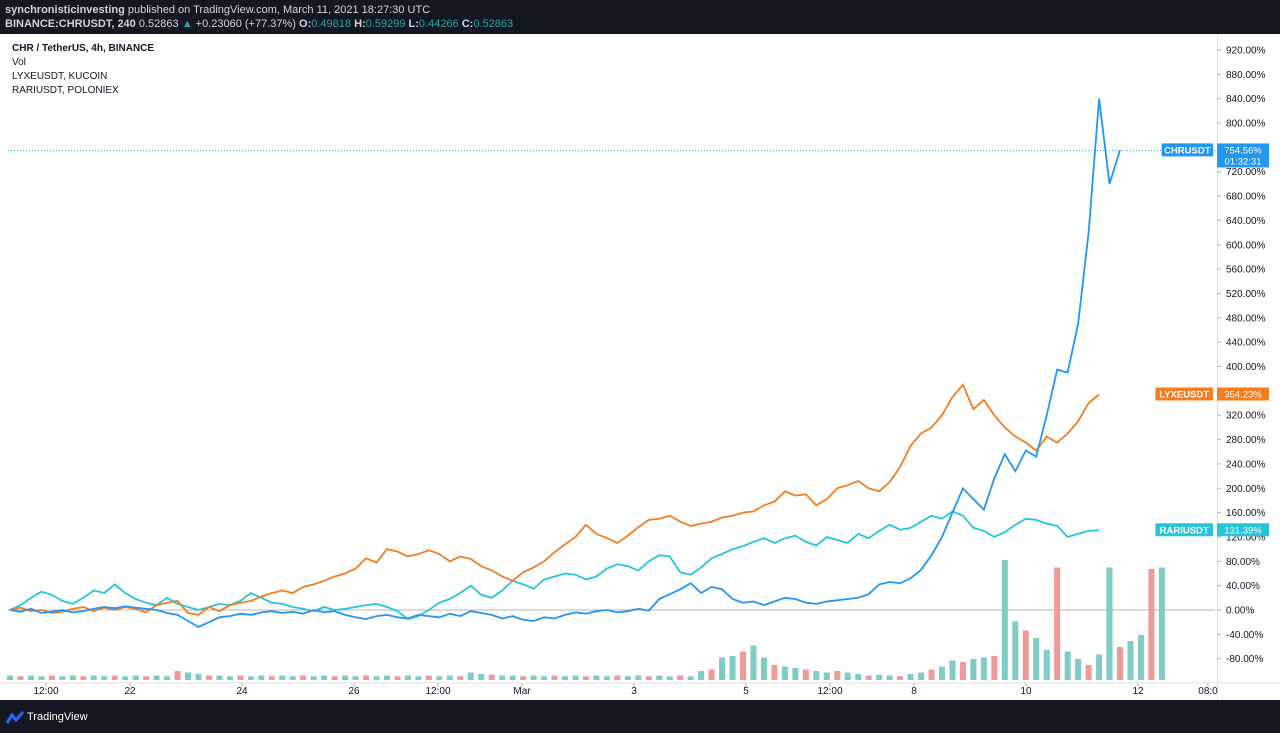 The image size is (1280, 733). What do you see at coordinates (1246, 367) in the screenshot?
I see `y-tick-label: 400.00%` at bounding box center [1246, 367].